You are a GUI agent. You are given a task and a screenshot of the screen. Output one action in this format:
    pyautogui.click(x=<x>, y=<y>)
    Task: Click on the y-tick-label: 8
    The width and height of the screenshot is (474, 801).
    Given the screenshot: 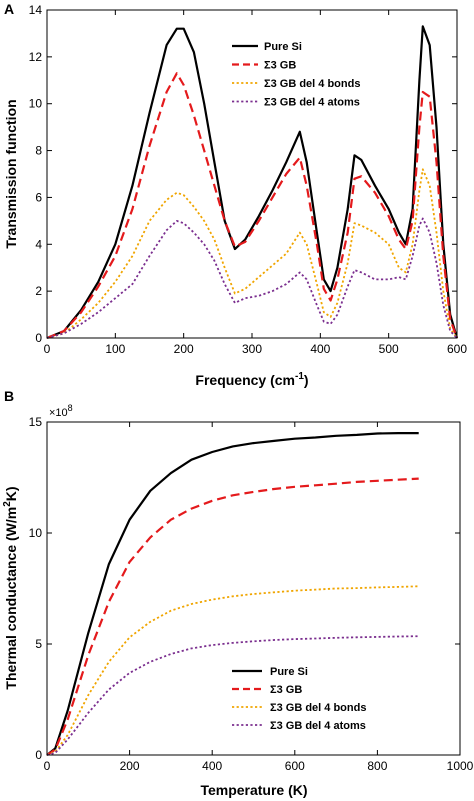 What is the action you would take?
    pyautogui.click(x=38, y=151)
    